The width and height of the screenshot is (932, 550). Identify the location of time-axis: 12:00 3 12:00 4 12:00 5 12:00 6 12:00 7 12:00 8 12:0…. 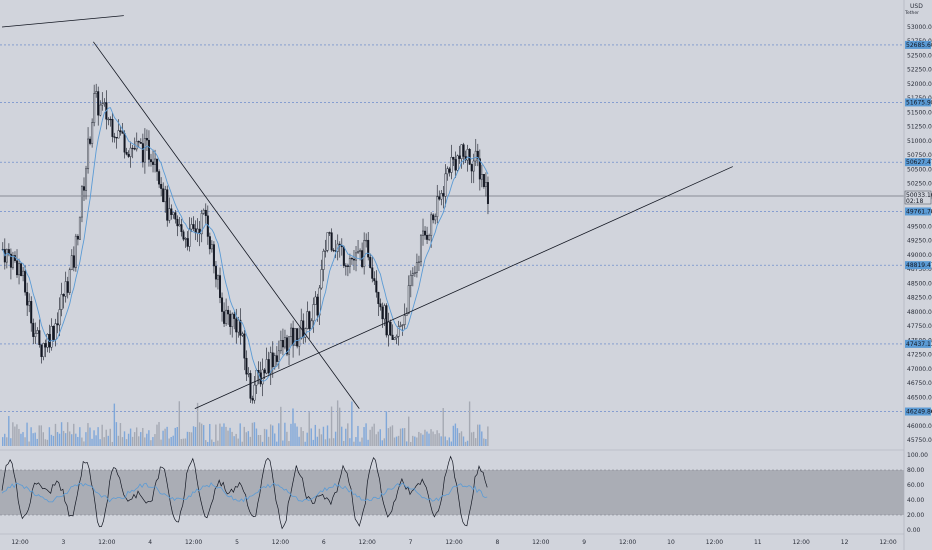
(452, 539).